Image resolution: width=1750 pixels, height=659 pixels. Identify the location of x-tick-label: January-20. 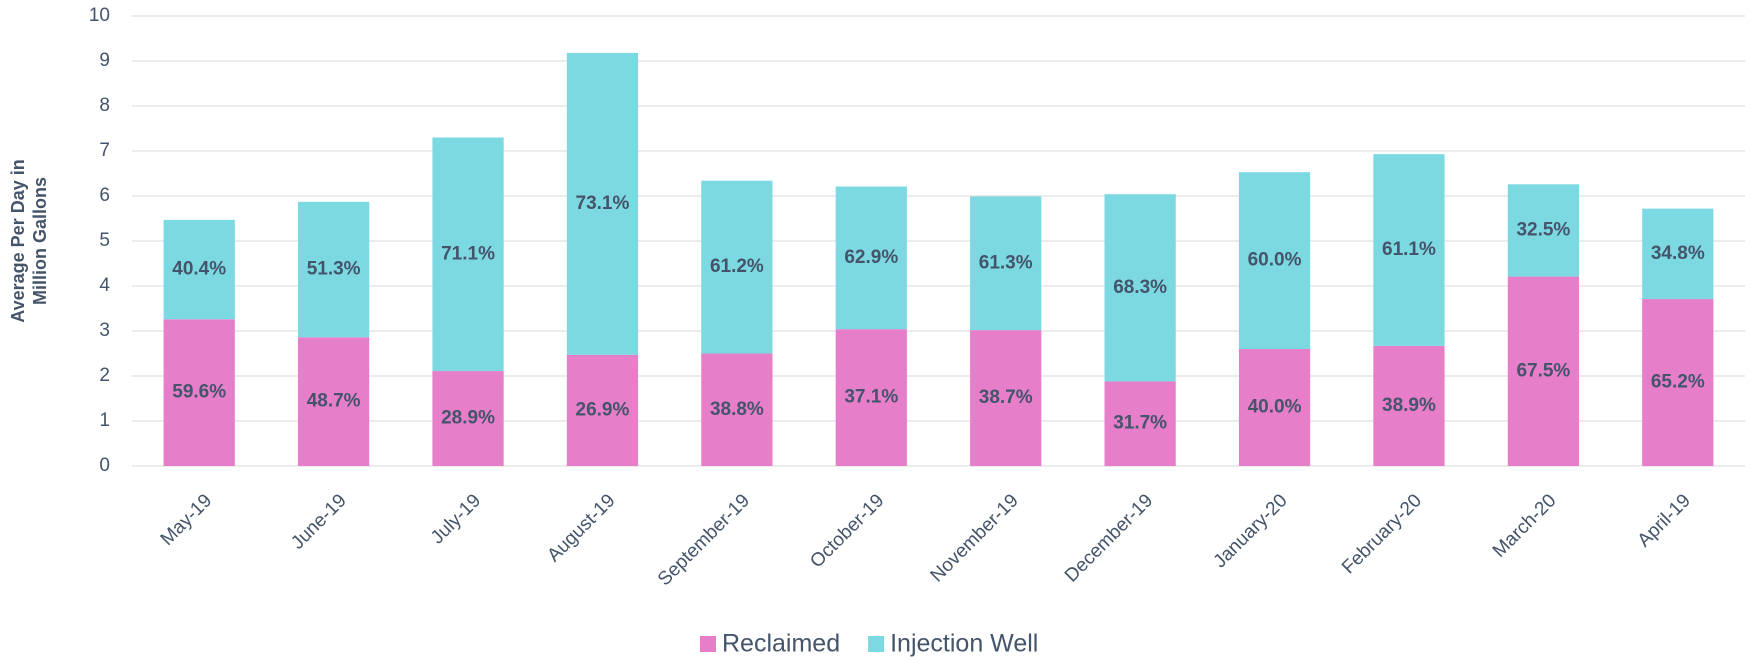
(1251, 531).